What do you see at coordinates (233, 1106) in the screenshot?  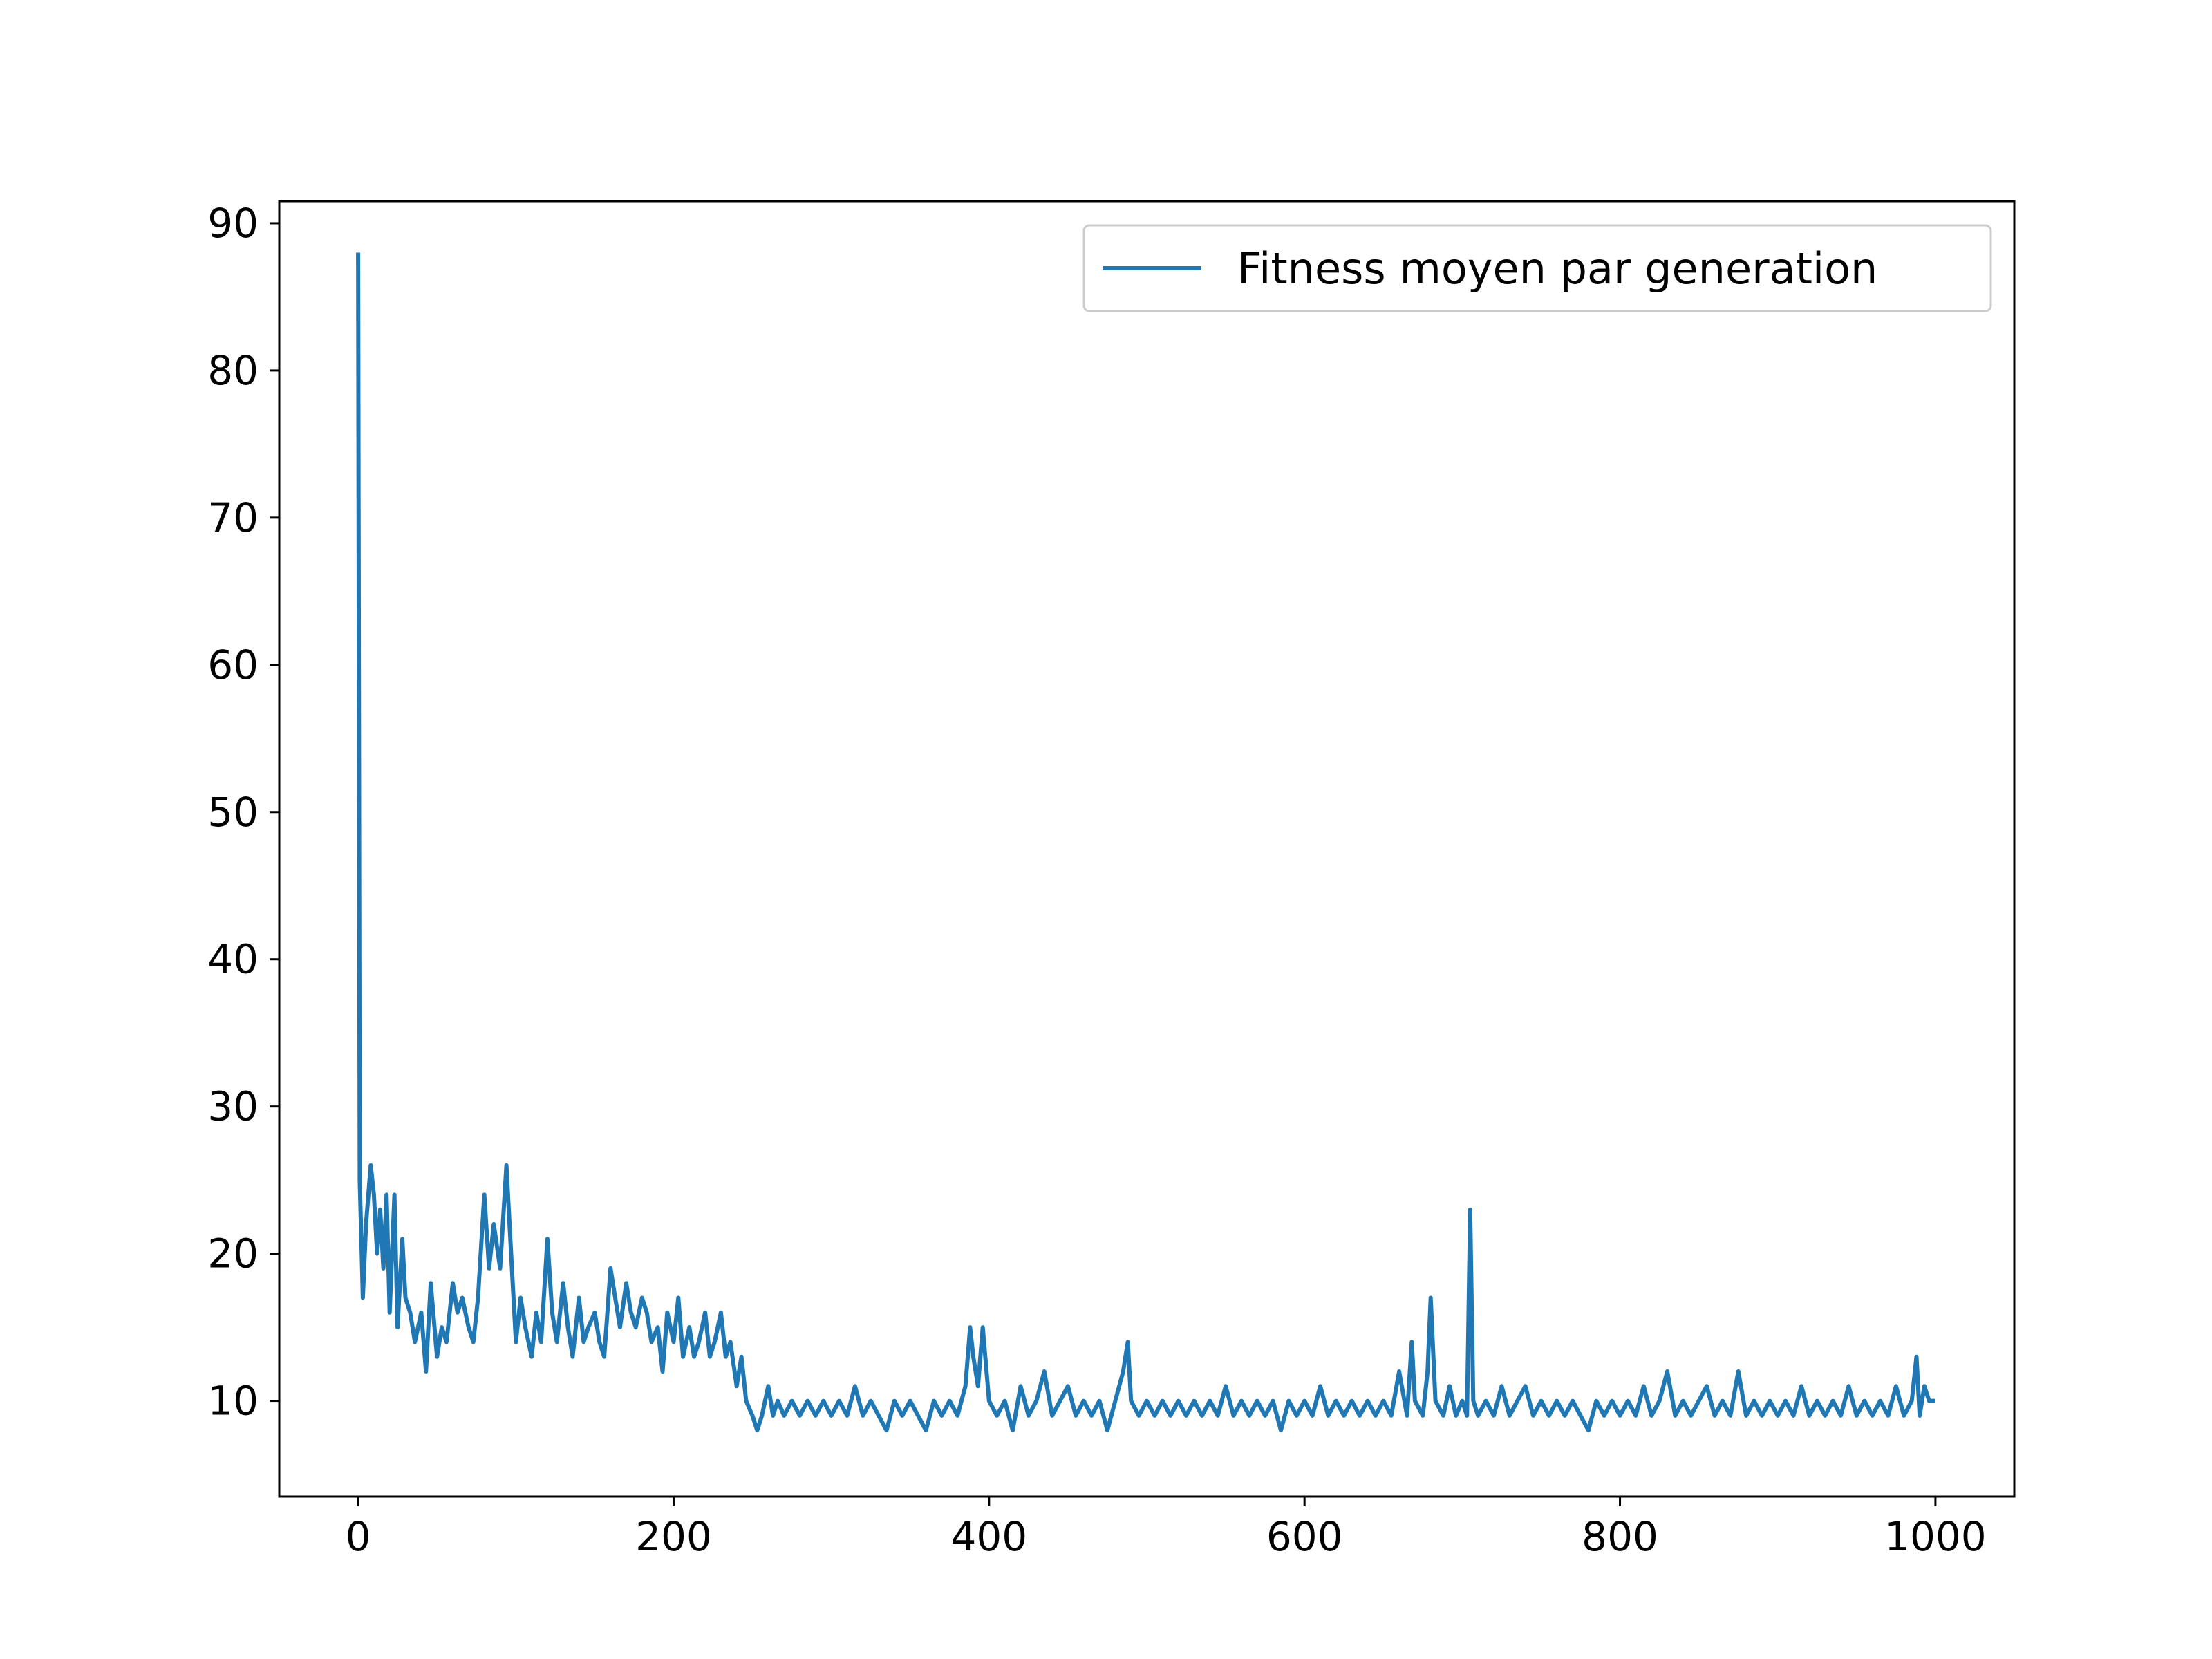 I see `y-tick-label: 30` at bounding box center [233, 1106].